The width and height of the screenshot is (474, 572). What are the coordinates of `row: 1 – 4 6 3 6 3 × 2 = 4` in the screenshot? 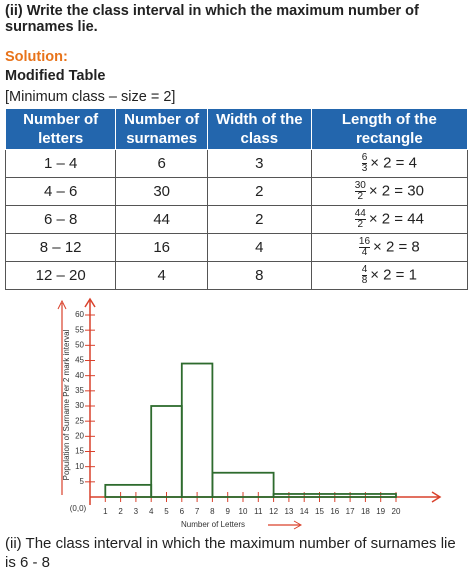 It's located at (236, 163).